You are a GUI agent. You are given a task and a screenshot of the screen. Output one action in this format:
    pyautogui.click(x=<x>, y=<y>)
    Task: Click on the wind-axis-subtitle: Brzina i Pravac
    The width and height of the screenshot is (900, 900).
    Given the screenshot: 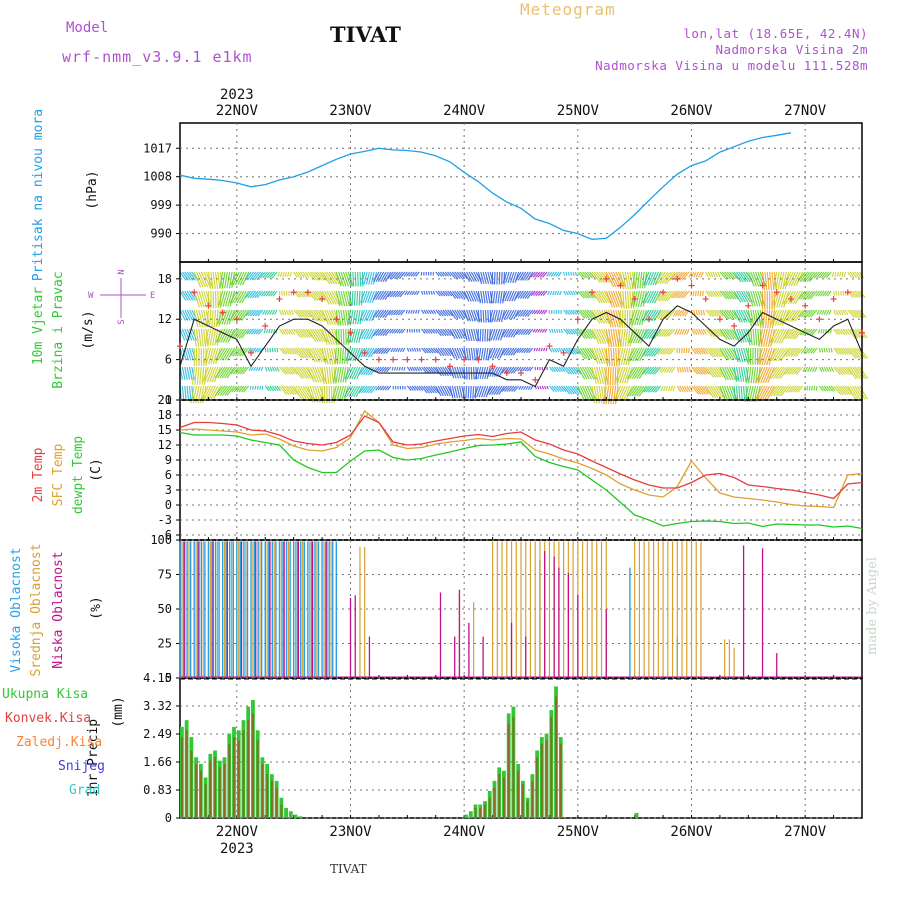 What is the action you would take?
    pyautogui.click(x=58, y=329)
    